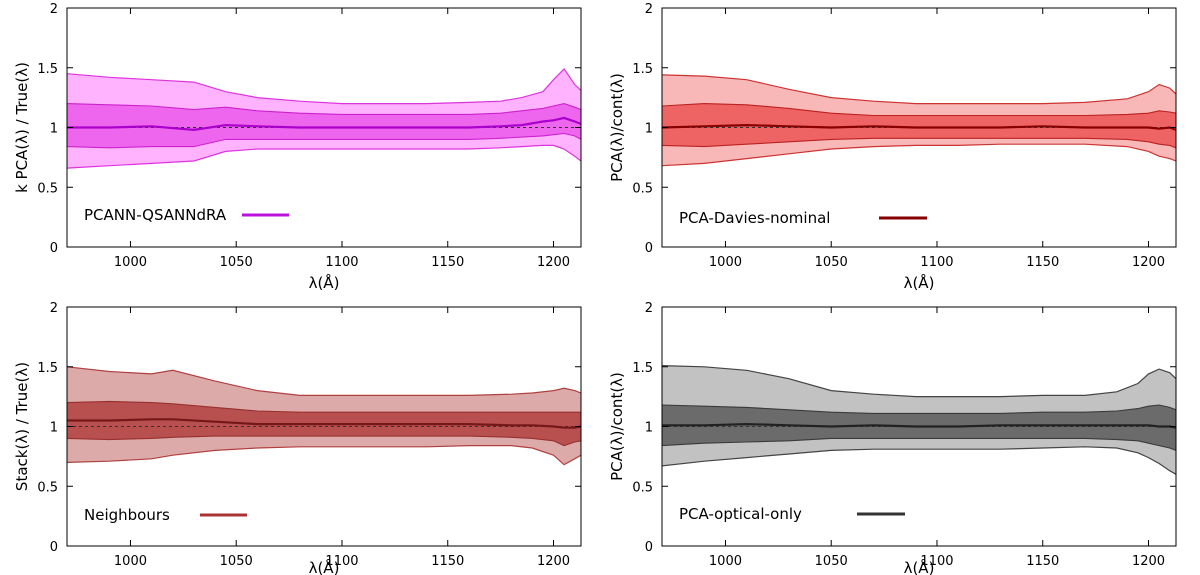  What do you see at coordinates (740, 514) in the screenshot?
I see `legend-label: PCA-optical-only` at bounding box center [740, 514].